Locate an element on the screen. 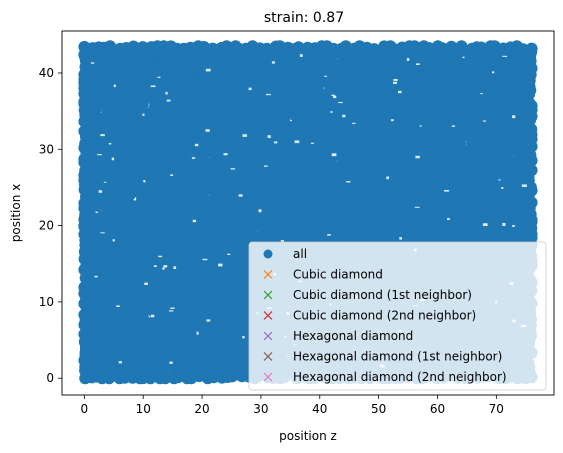 The height and width of the screenshot is (453, 563). y-tick-label: 40 is located at coordinates (46, 73).